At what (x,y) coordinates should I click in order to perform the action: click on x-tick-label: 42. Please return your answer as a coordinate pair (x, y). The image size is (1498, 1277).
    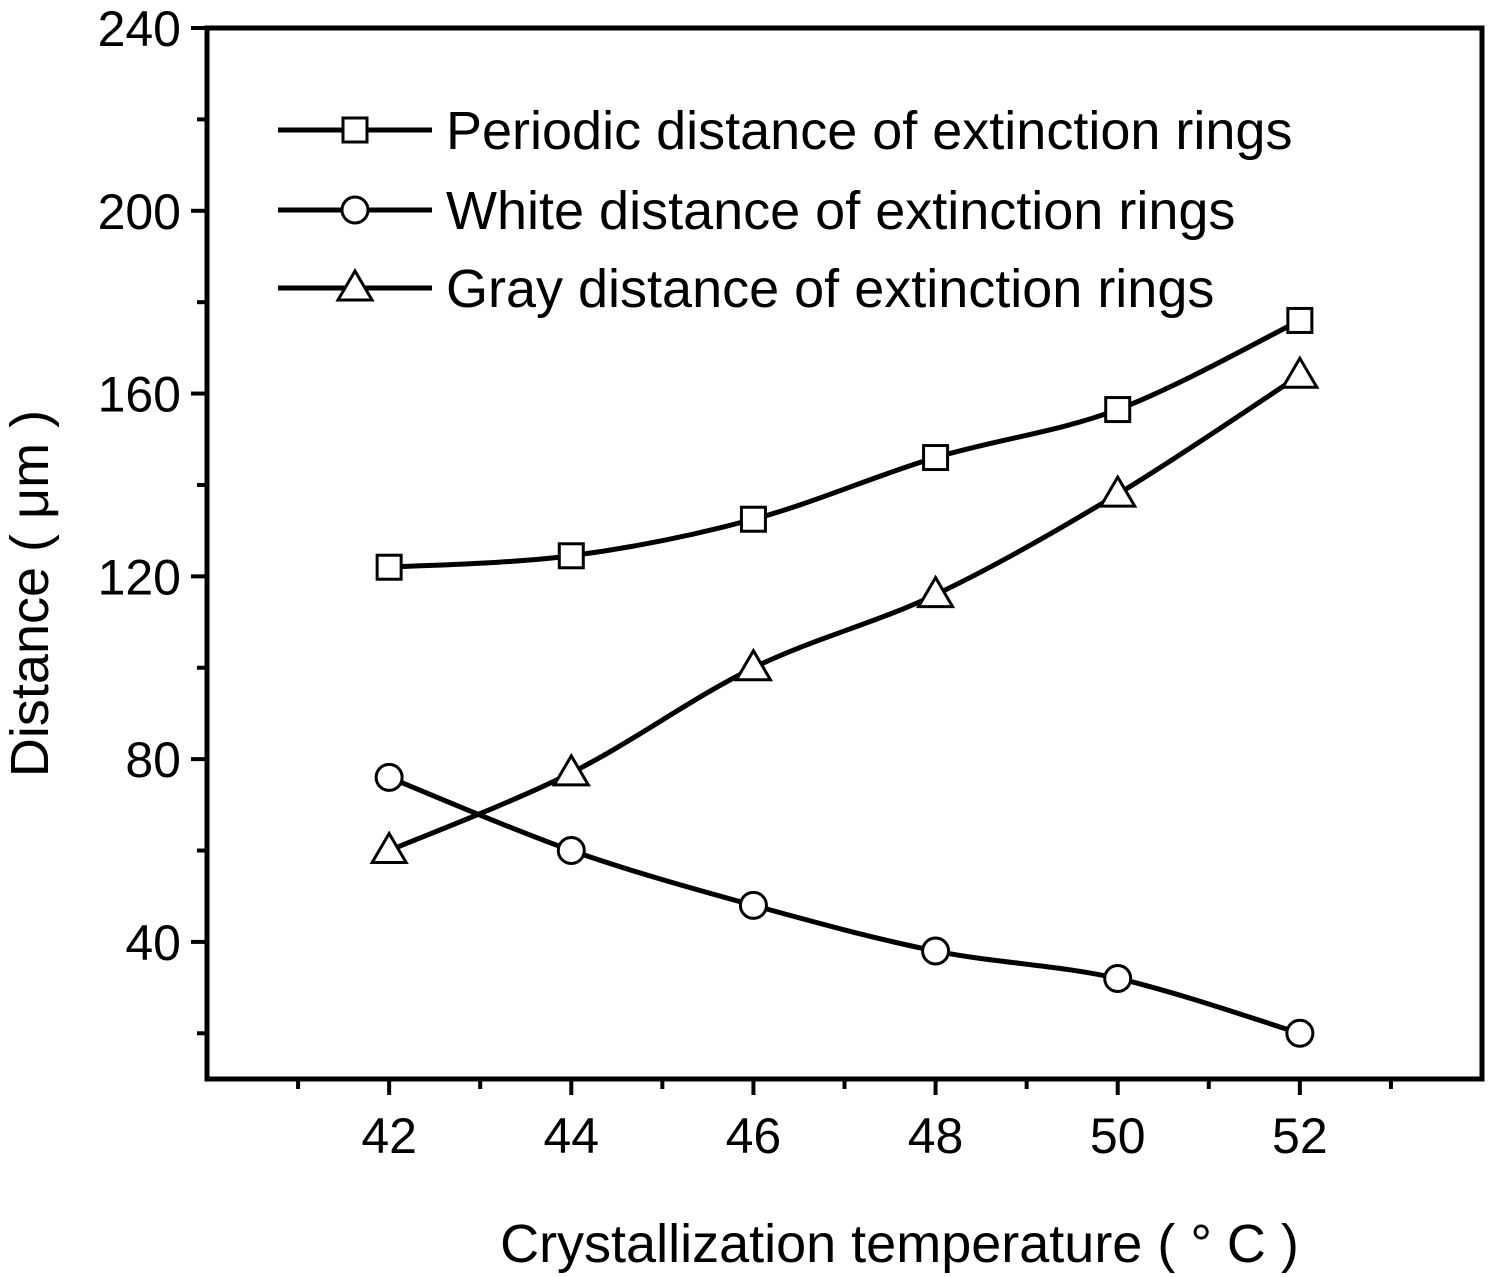
    Looking at the image, I should click on (389, 1136).